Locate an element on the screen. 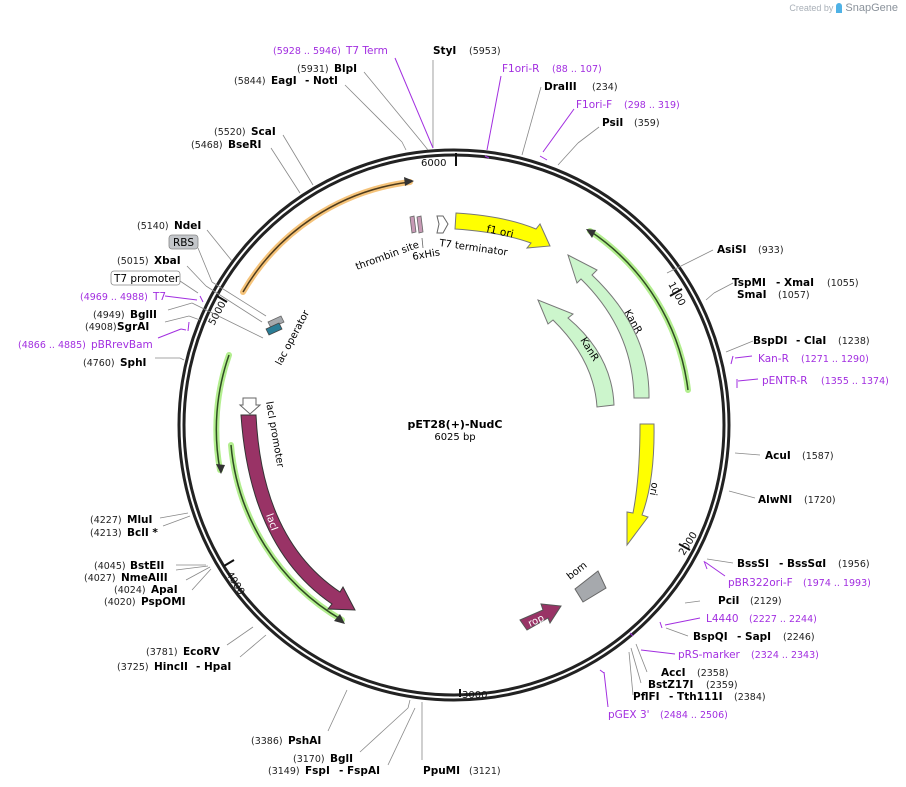 This screenshot has width=906, height=787. svg-text: (3121) is located at coordinates (485, 771).